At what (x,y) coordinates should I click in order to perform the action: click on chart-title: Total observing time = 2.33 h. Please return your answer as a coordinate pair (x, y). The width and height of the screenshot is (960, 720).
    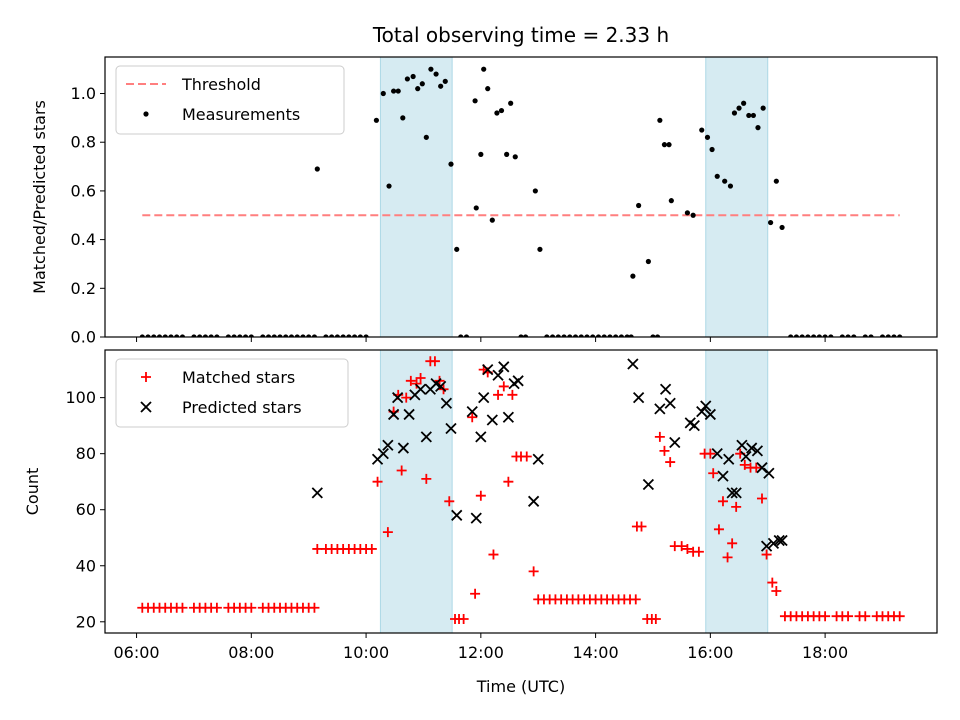
    Looking at the image, I should click on (520, 35).